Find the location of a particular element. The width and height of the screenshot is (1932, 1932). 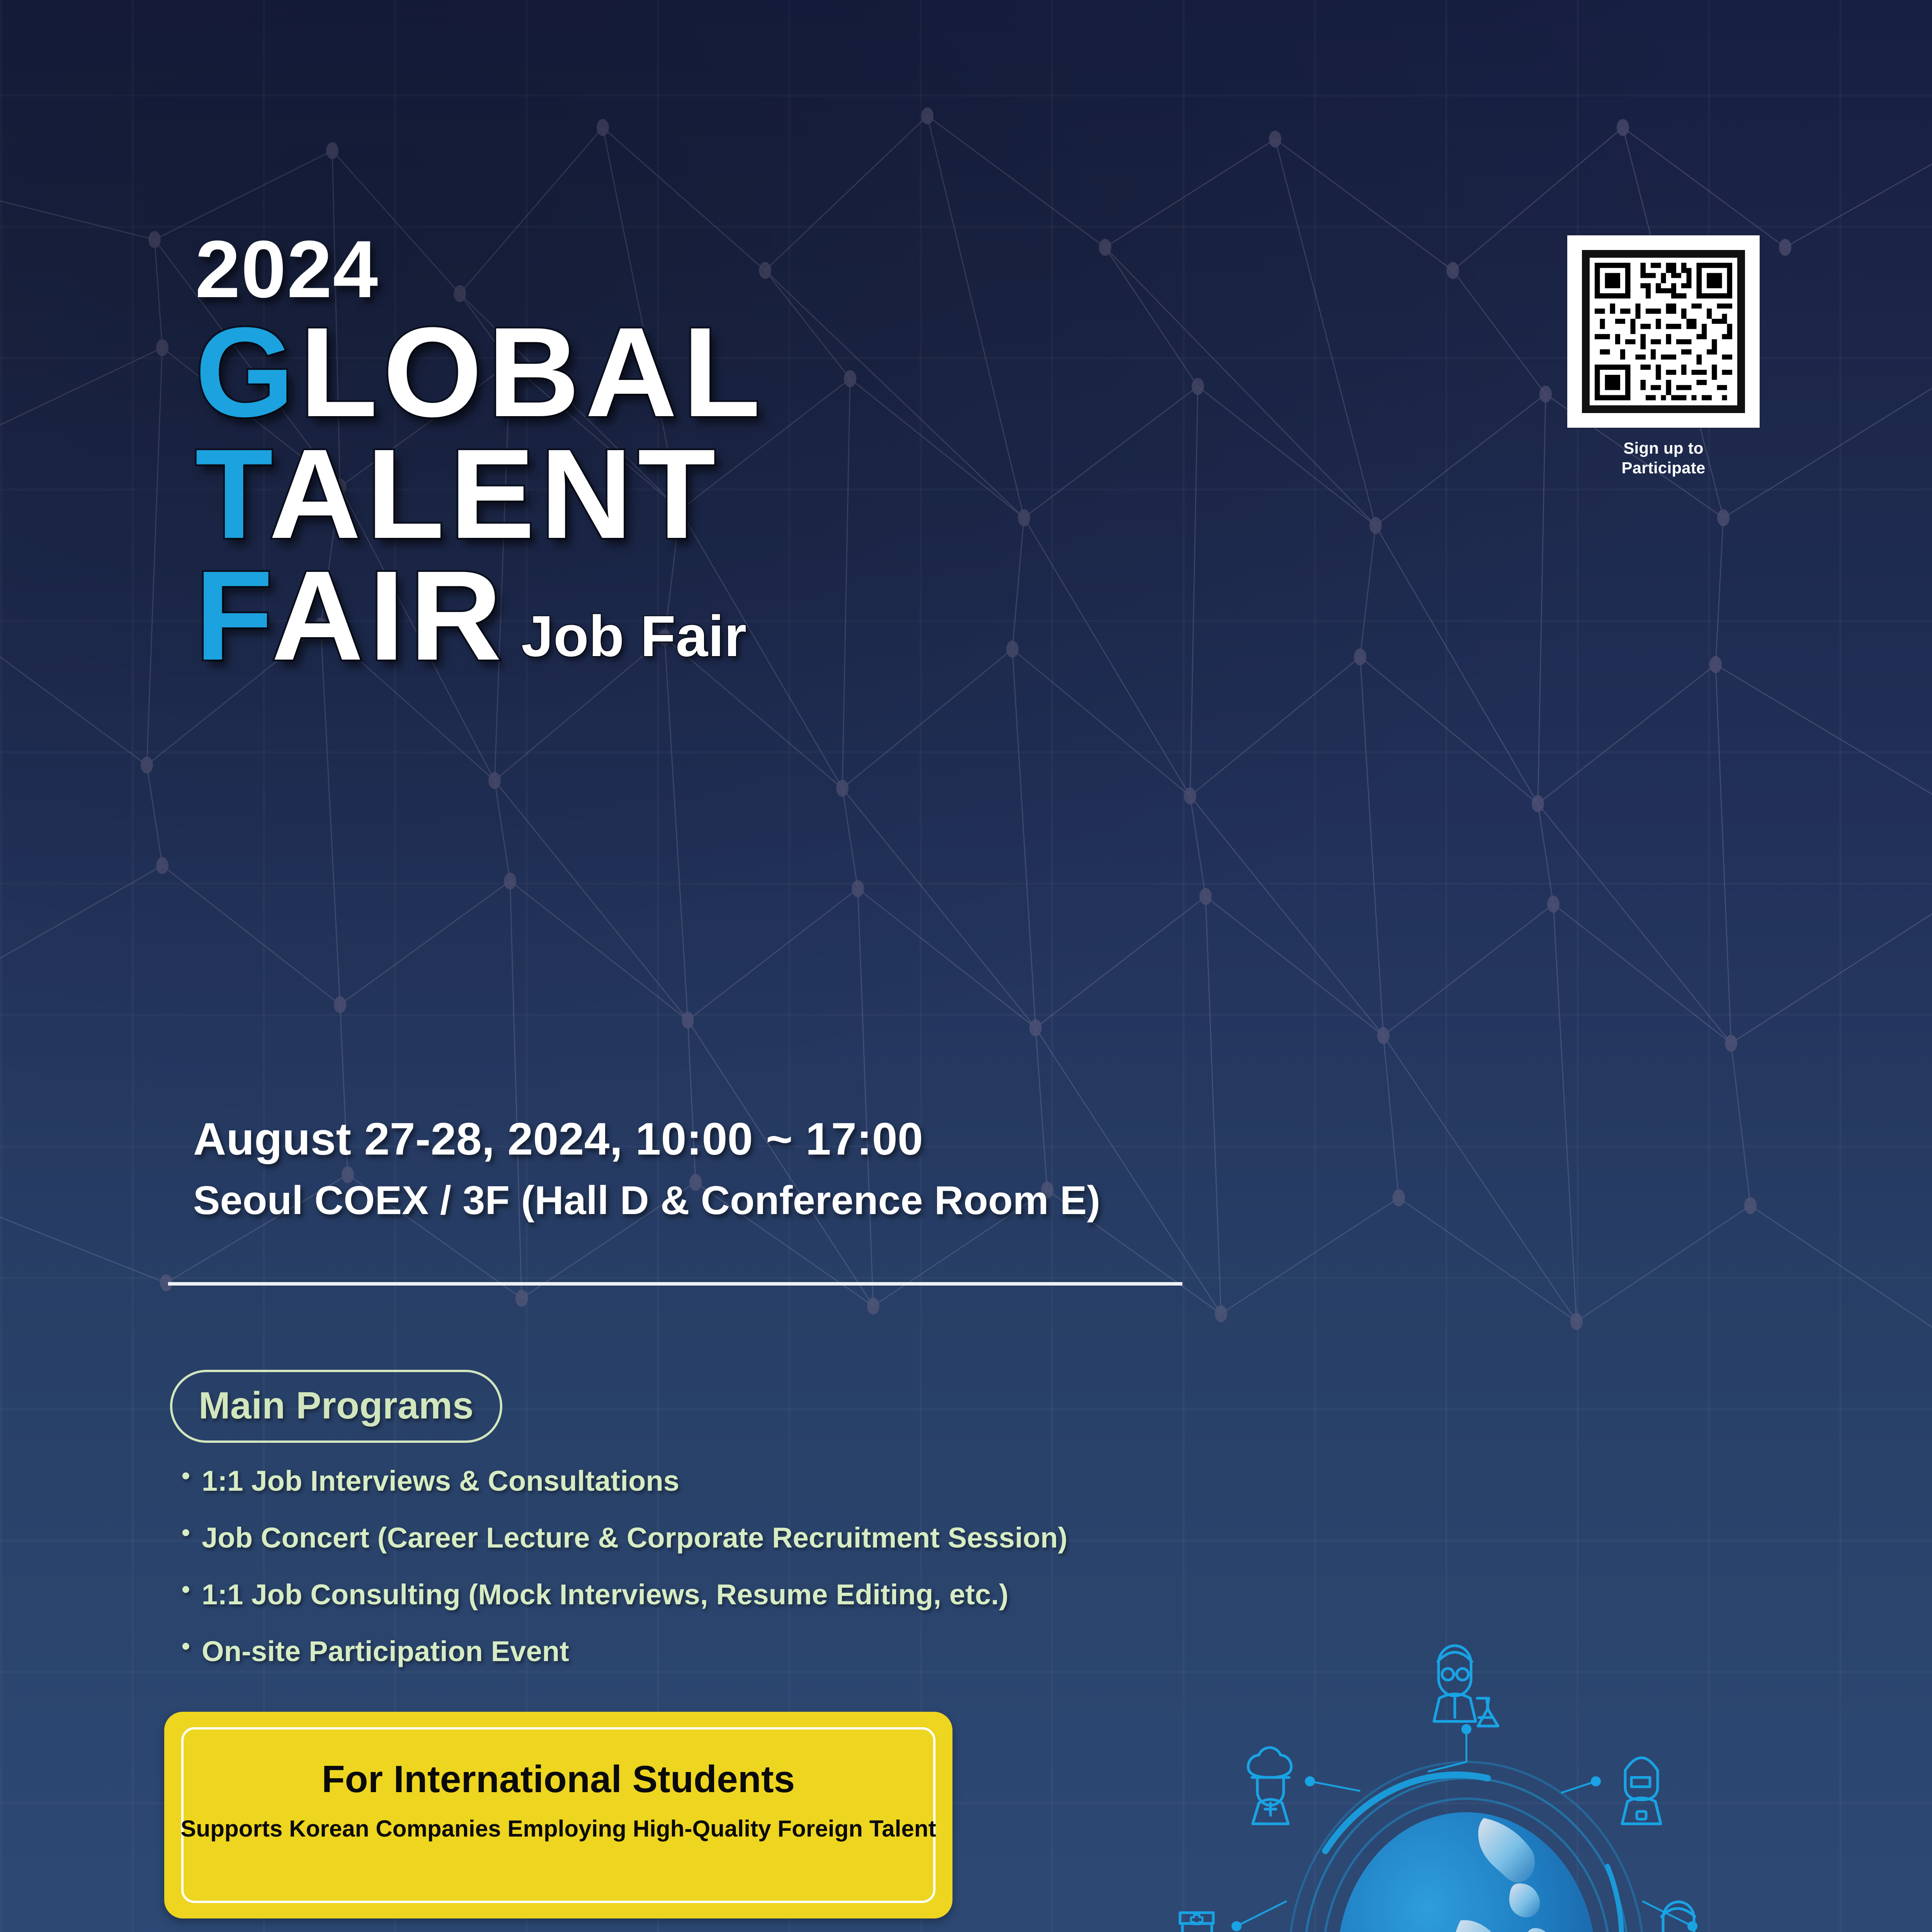

globe-illustration is located at coordinates (1467, 1764).